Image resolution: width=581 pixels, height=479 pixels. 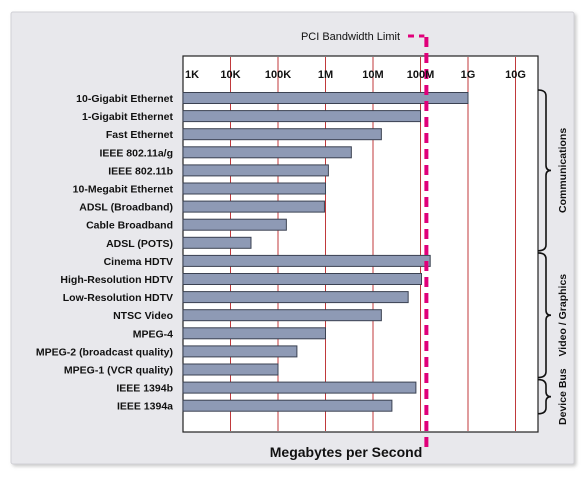 What do you see at coordinates (230, 75) in the screenshot?
I see `x-tick-label: 10K` at bounding box center [230, 75].